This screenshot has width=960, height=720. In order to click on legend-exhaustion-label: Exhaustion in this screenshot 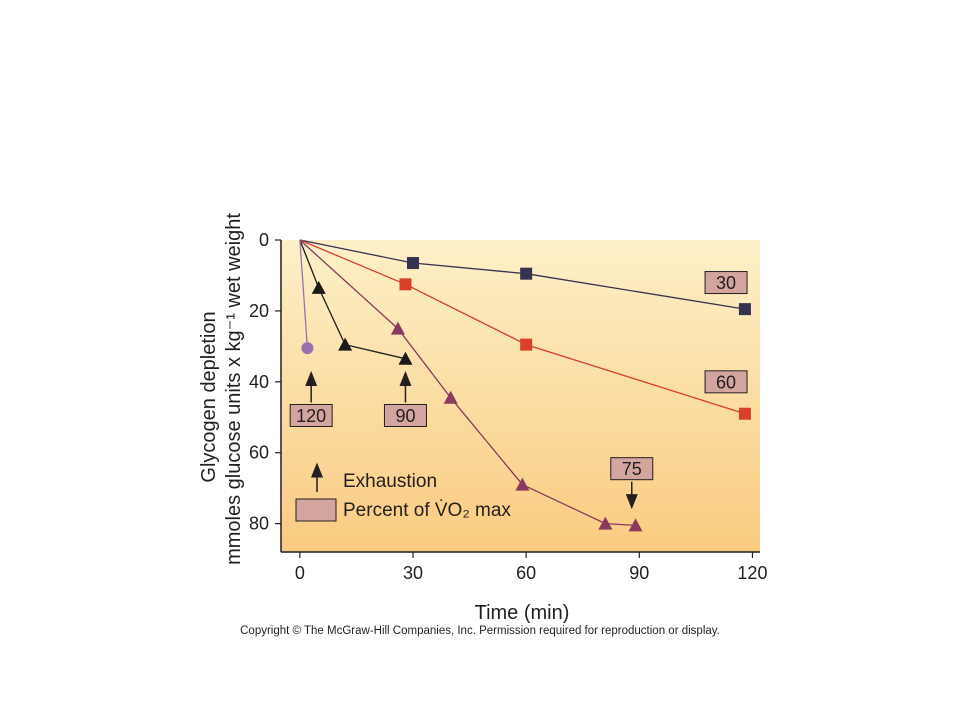, I will do `click(390, 481)`.